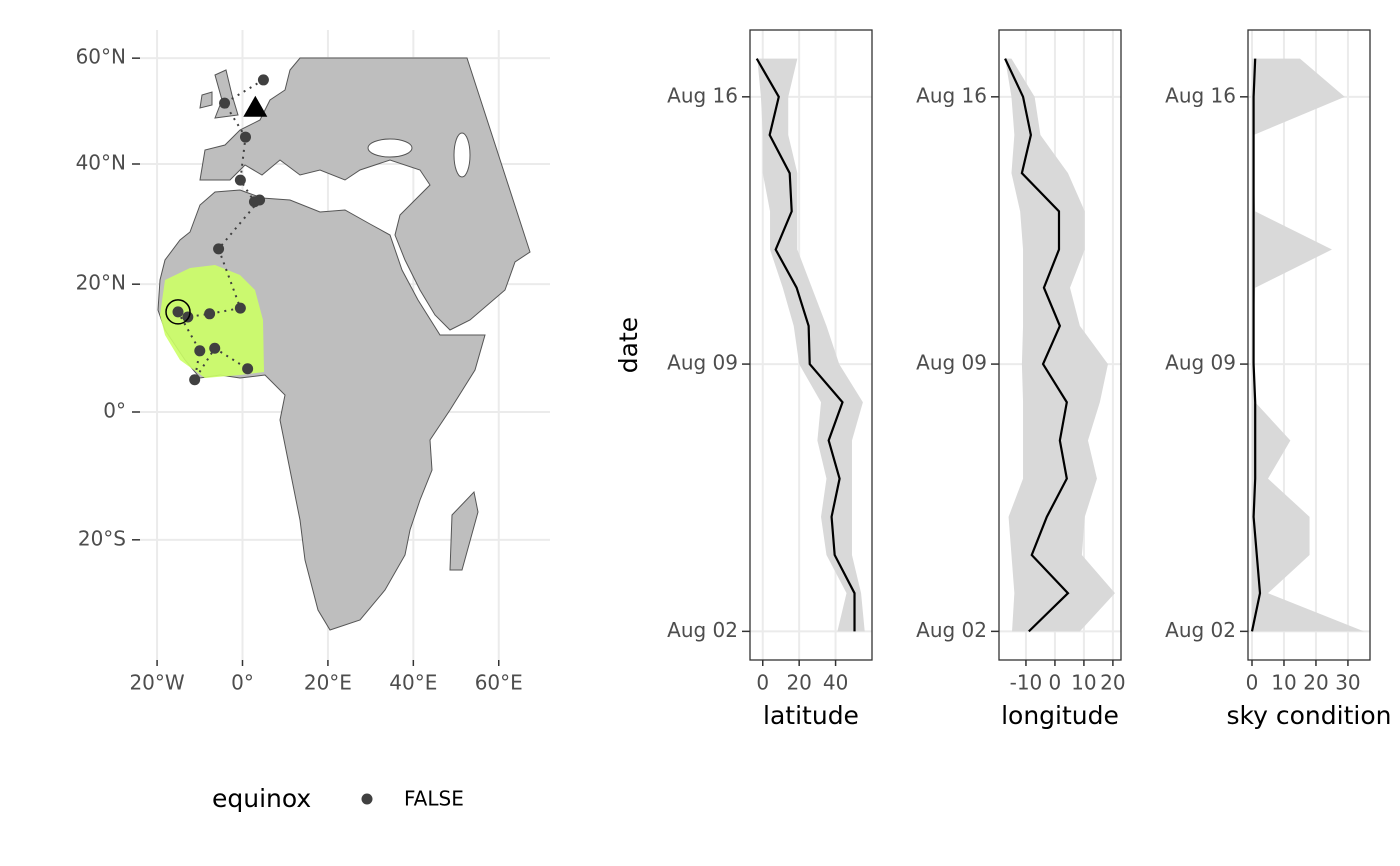 Image resolution: width=1400 pixels, height=866 pixels. What do you see at coordinates (464, 530) in the screenshot?
I see `land-madagascar` at bounding box center [464, 530].